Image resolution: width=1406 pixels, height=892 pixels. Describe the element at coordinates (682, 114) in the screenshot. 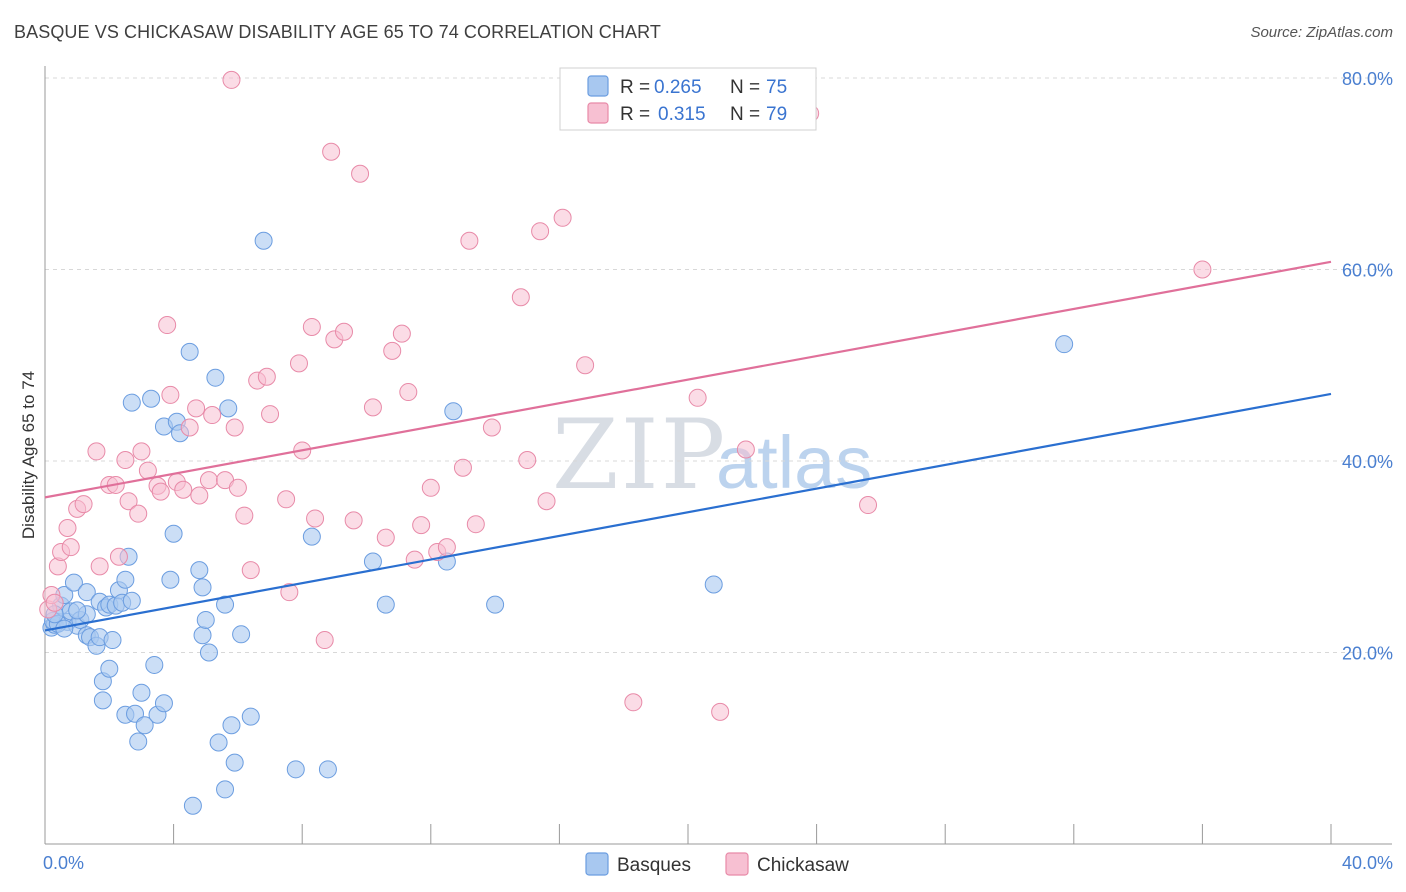

I see `chickasaw-r-value: 0.315` at that location.